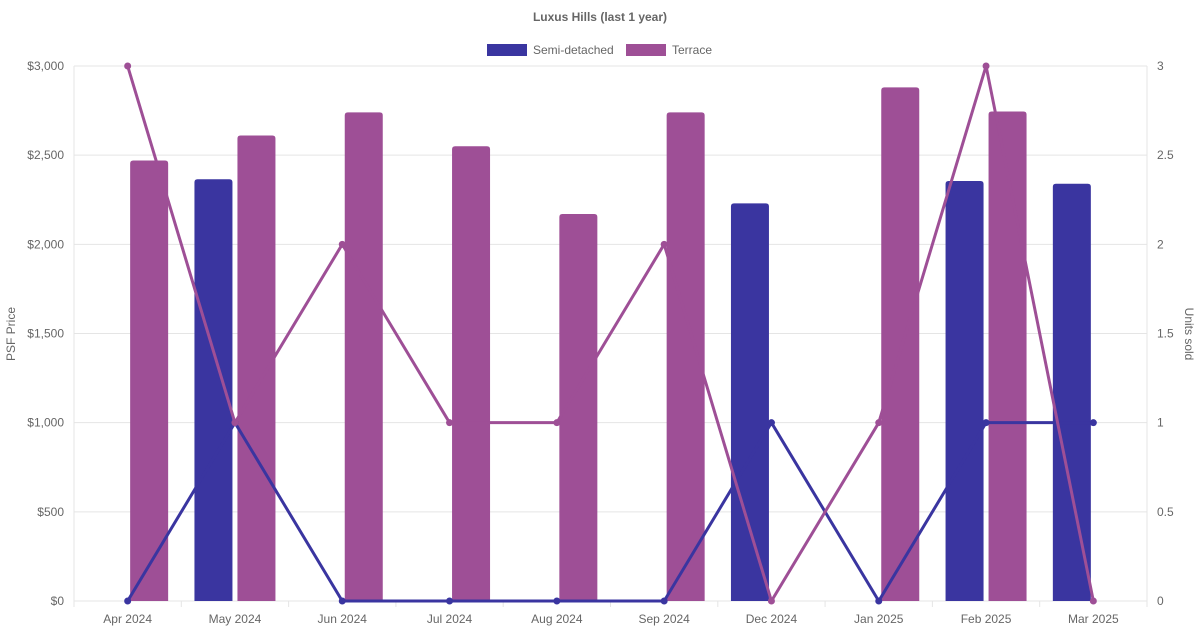 This screenshot has width=1200, height=630. I want to click on left-tick-label: $3,000, so click(45, 66).